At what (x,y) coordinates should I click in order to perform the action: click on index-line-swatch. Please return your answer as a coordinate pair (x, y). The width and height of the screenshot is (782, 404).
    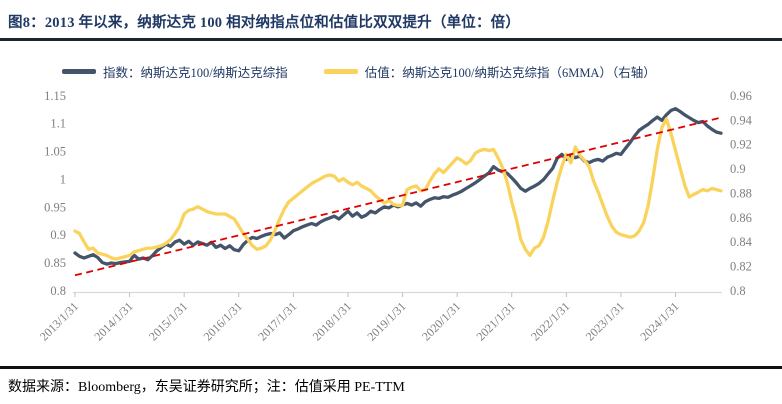
    Looking at the image, I should click on (79, 71).